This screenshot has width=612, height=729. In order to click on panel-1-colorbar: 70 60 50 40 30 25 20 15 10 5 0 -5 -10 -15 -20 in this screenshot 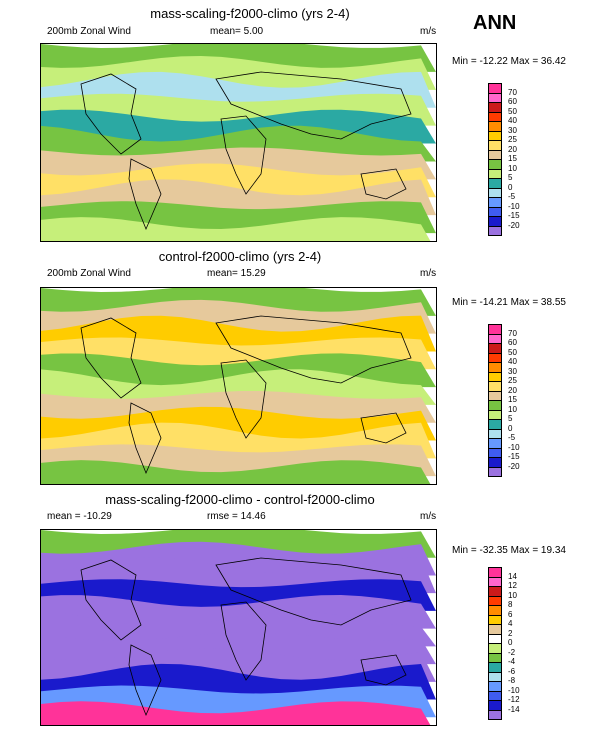, I will do `click(518, 159)`.